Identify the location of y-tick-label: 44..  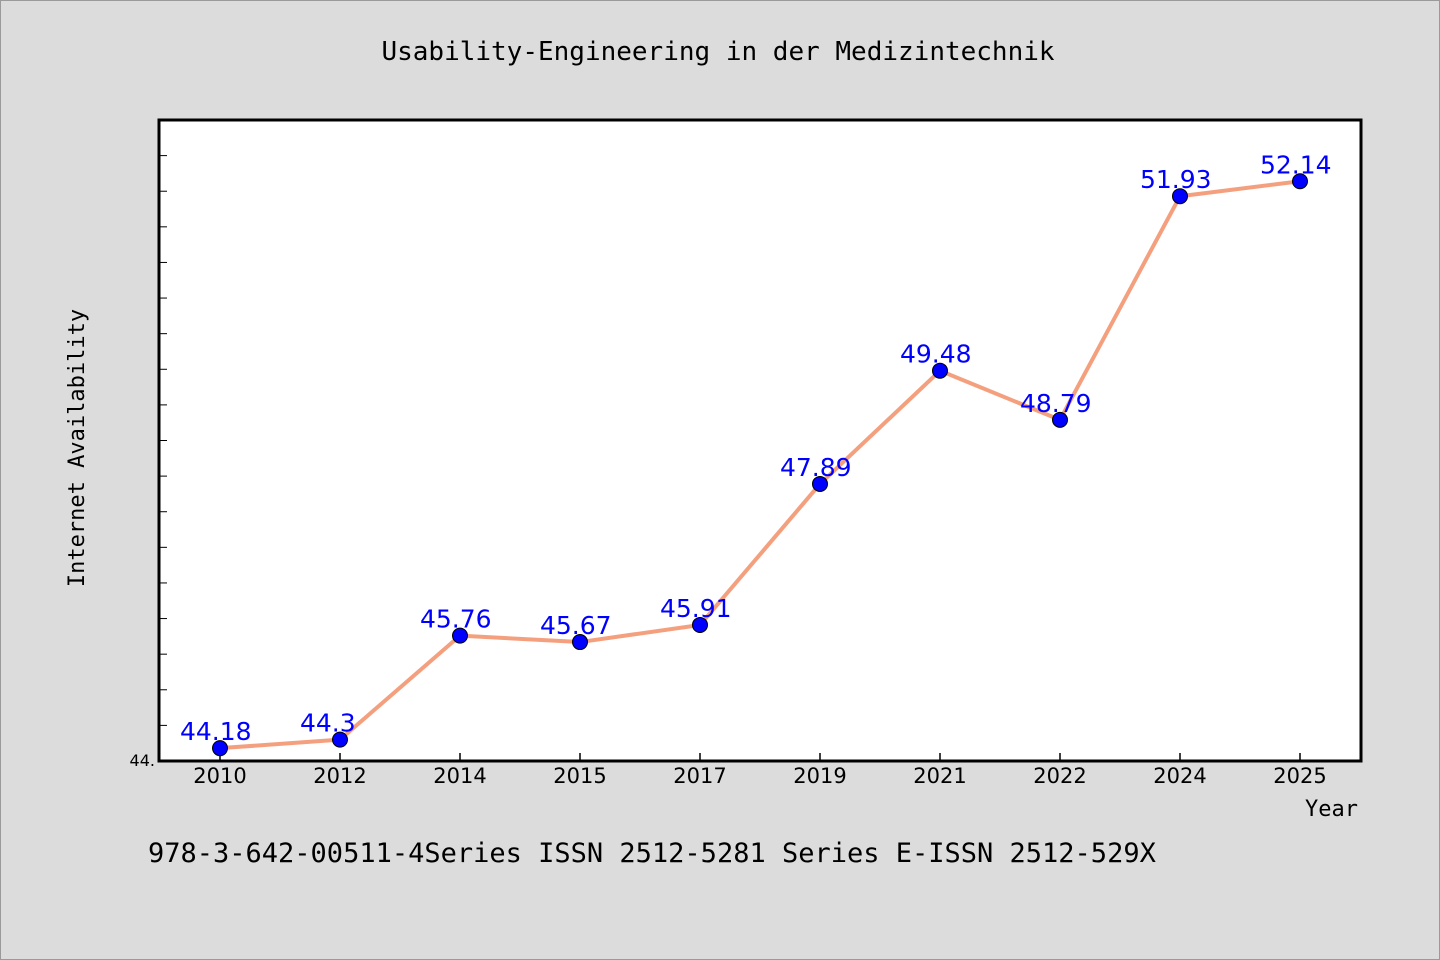
(142, 760).